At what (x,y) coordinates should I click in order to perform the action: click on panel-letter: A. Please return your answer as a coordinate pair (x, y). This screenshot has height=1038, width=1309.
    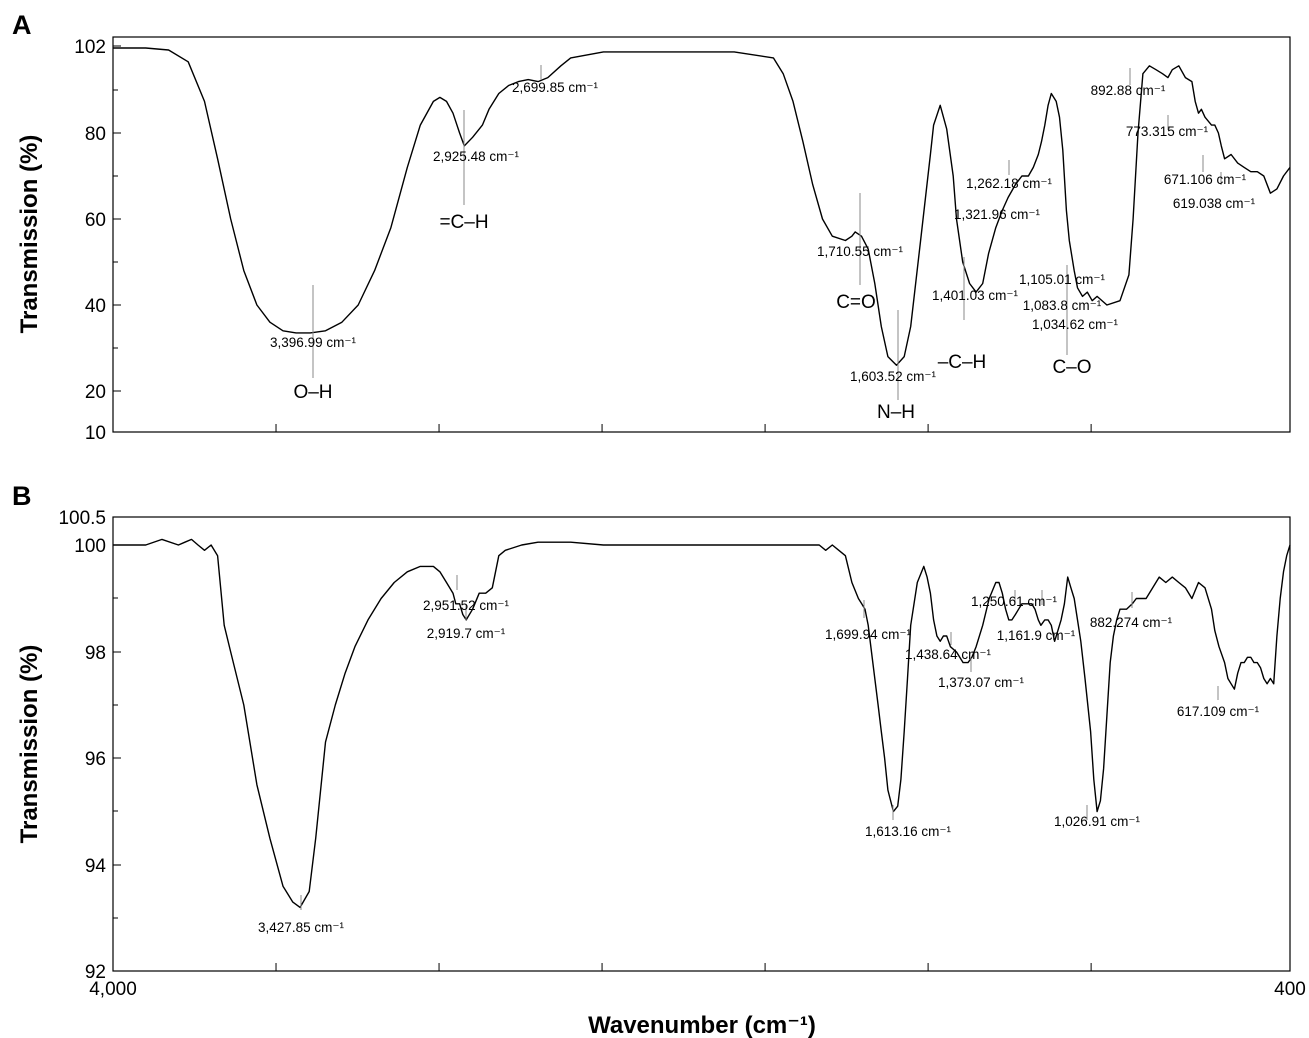
    Looking at the image, I should click on (22, 25).